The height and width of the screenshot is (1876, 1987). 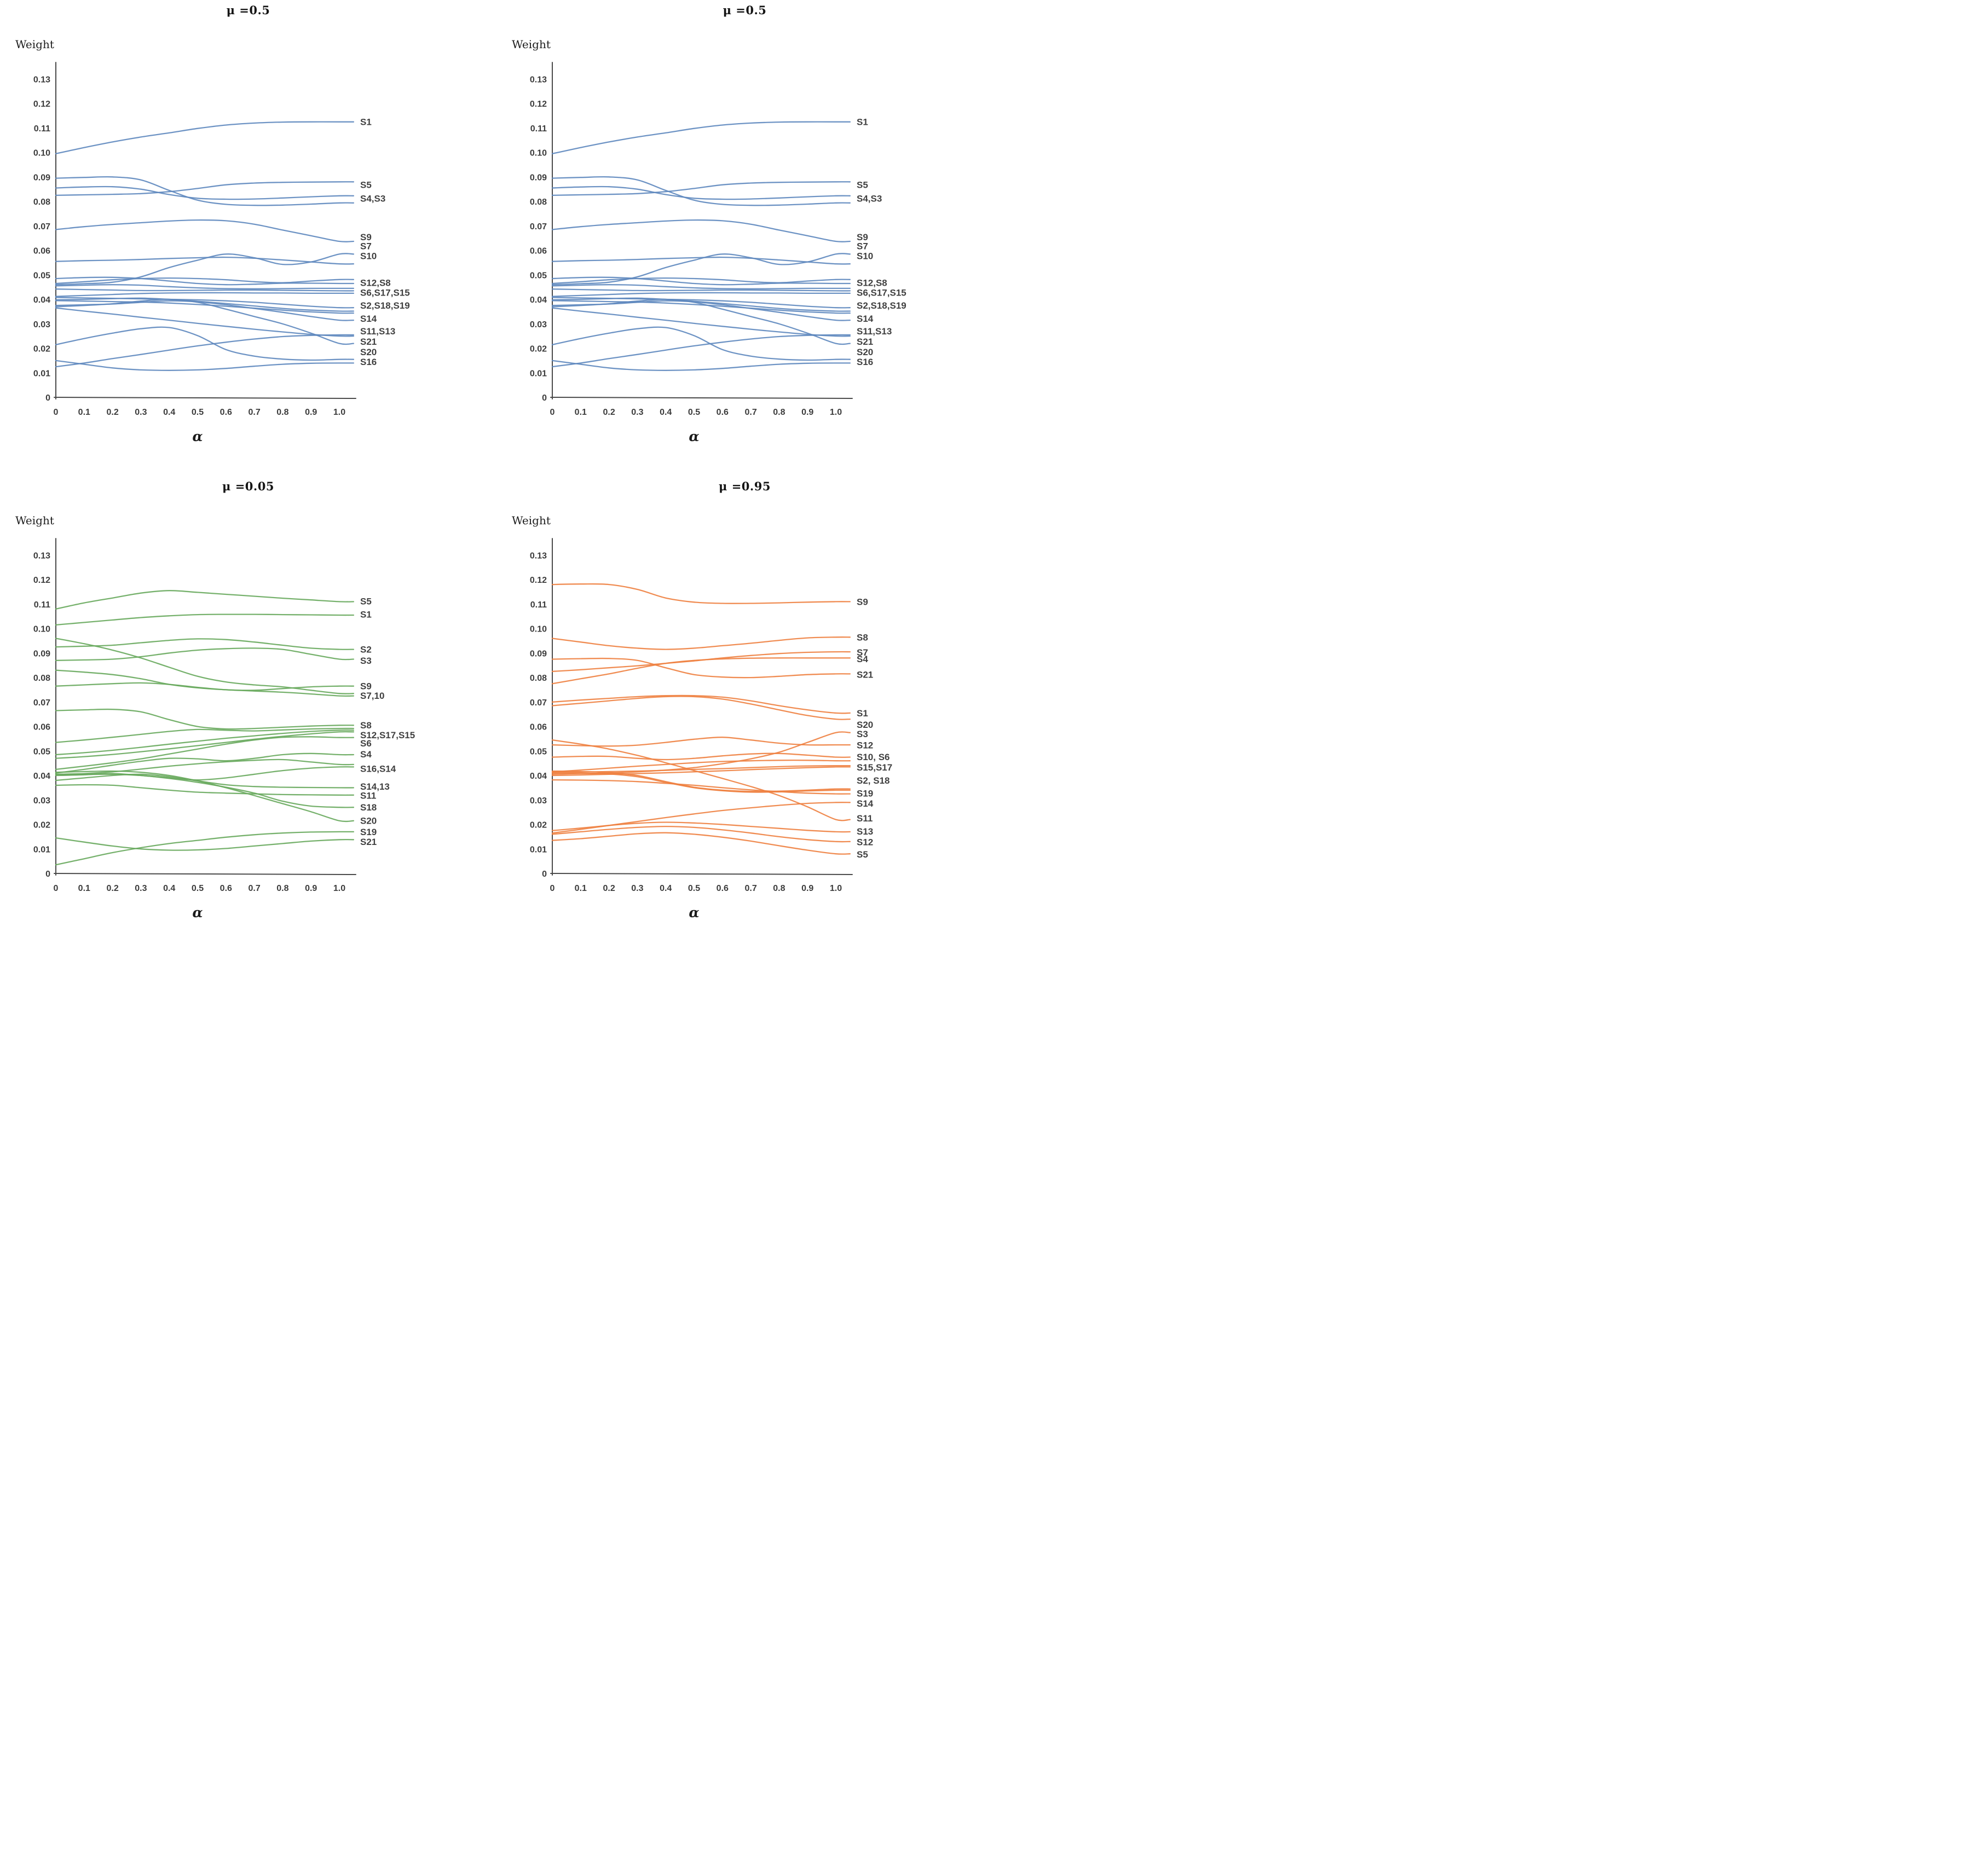 What do you see at coordinates (378, 769) in the screenshot?
I see `series-label: S16,S14` at bounding box center [378, 769].